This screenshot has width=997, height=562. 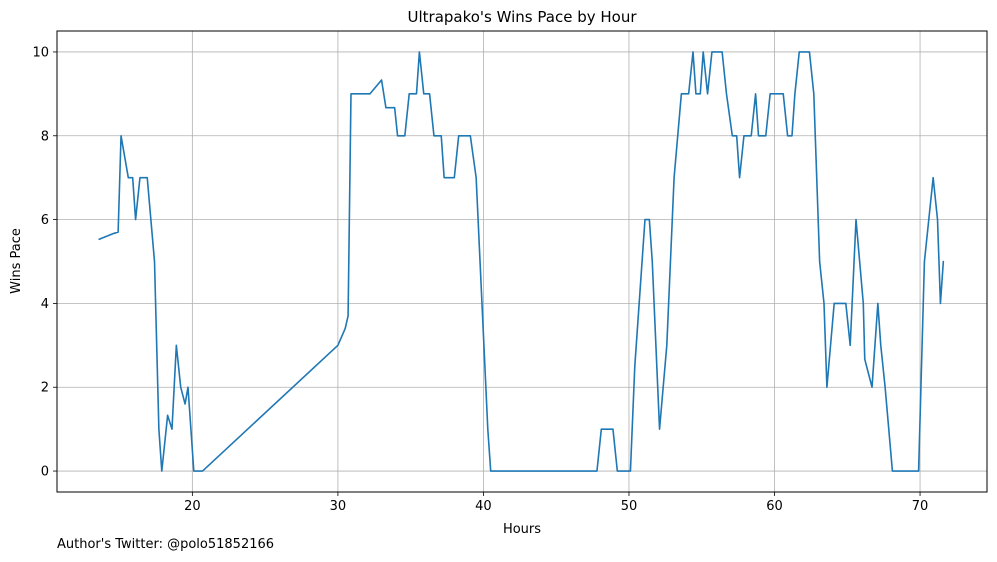 I want to click on x-tick-label: 70, so click(x=920, y=506).